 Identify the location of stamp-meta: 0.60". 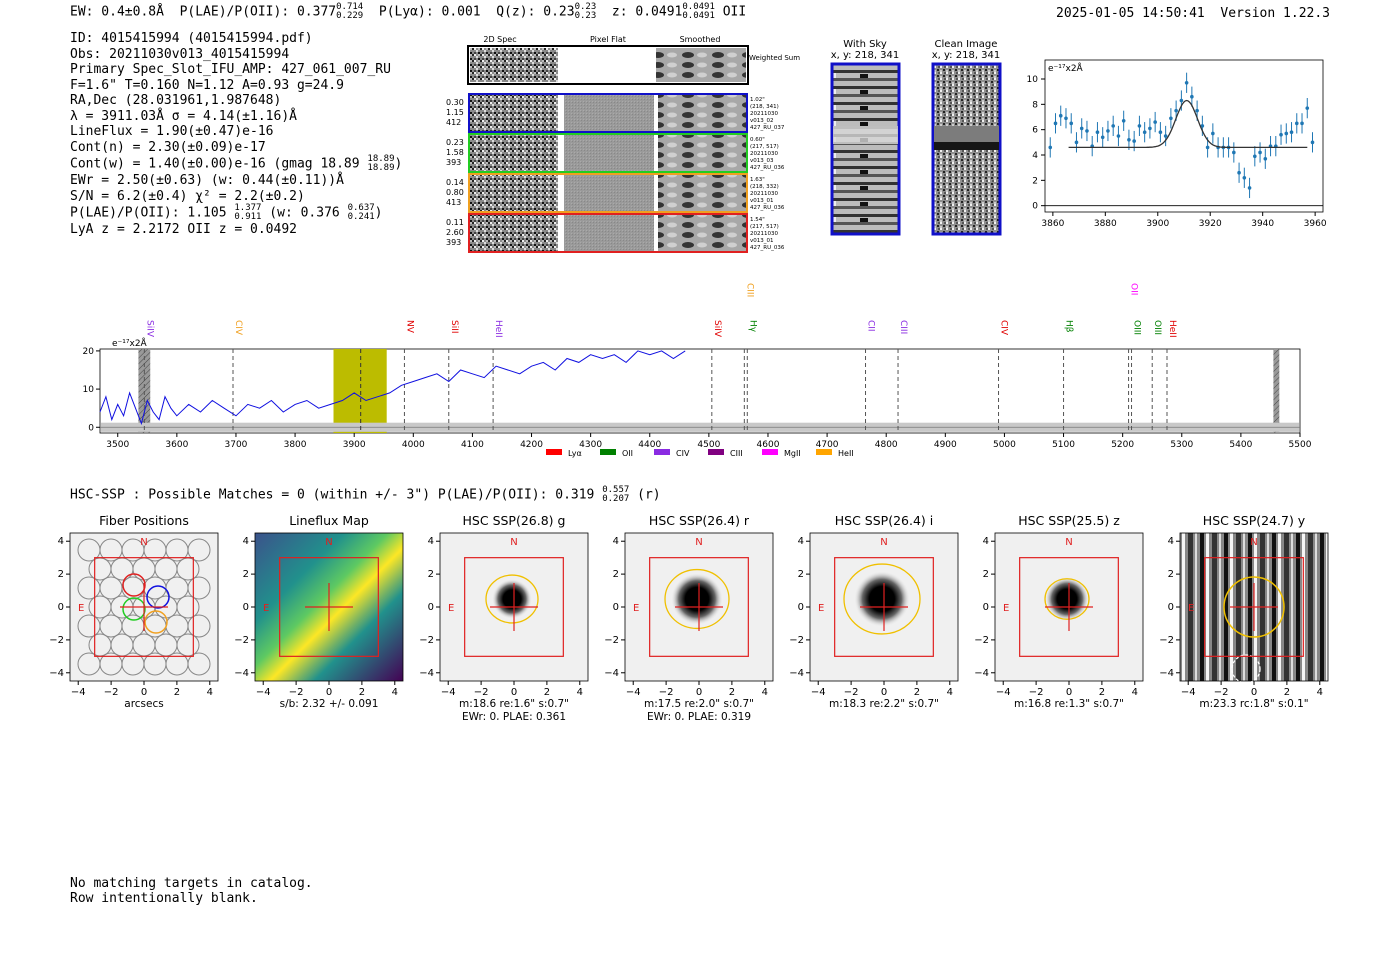
(757, 140).